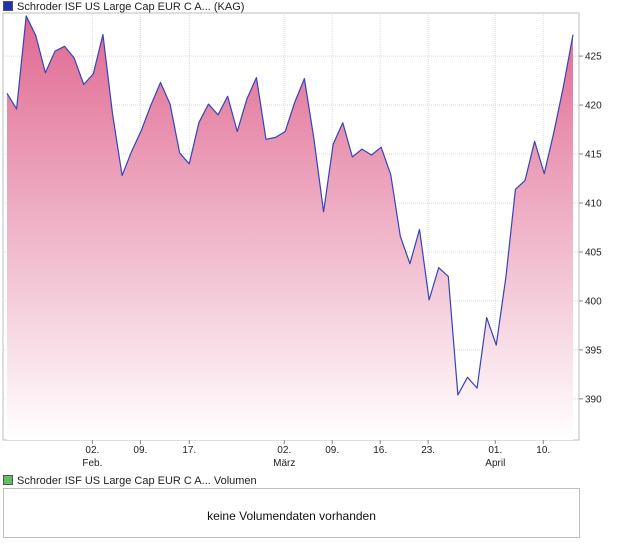 The height and width of the screenshot is (546, 620). What do you see at coordinates (593, 350) in the screenshot?
I see `y-tick-label: 395` at bounding box center [593, 350].